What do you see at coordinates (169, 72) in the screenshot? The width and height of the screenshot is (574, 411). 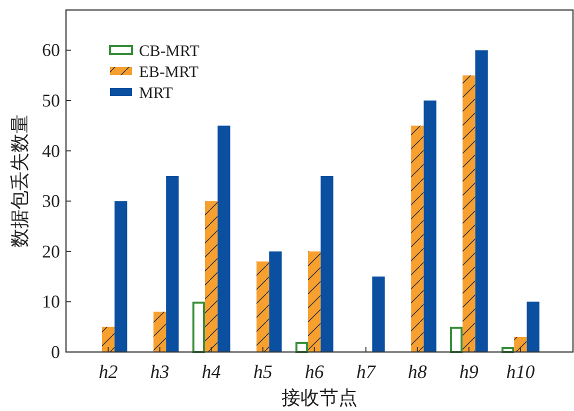 I see `legend-label: EB-MRT` at bounding box center [169, 72].